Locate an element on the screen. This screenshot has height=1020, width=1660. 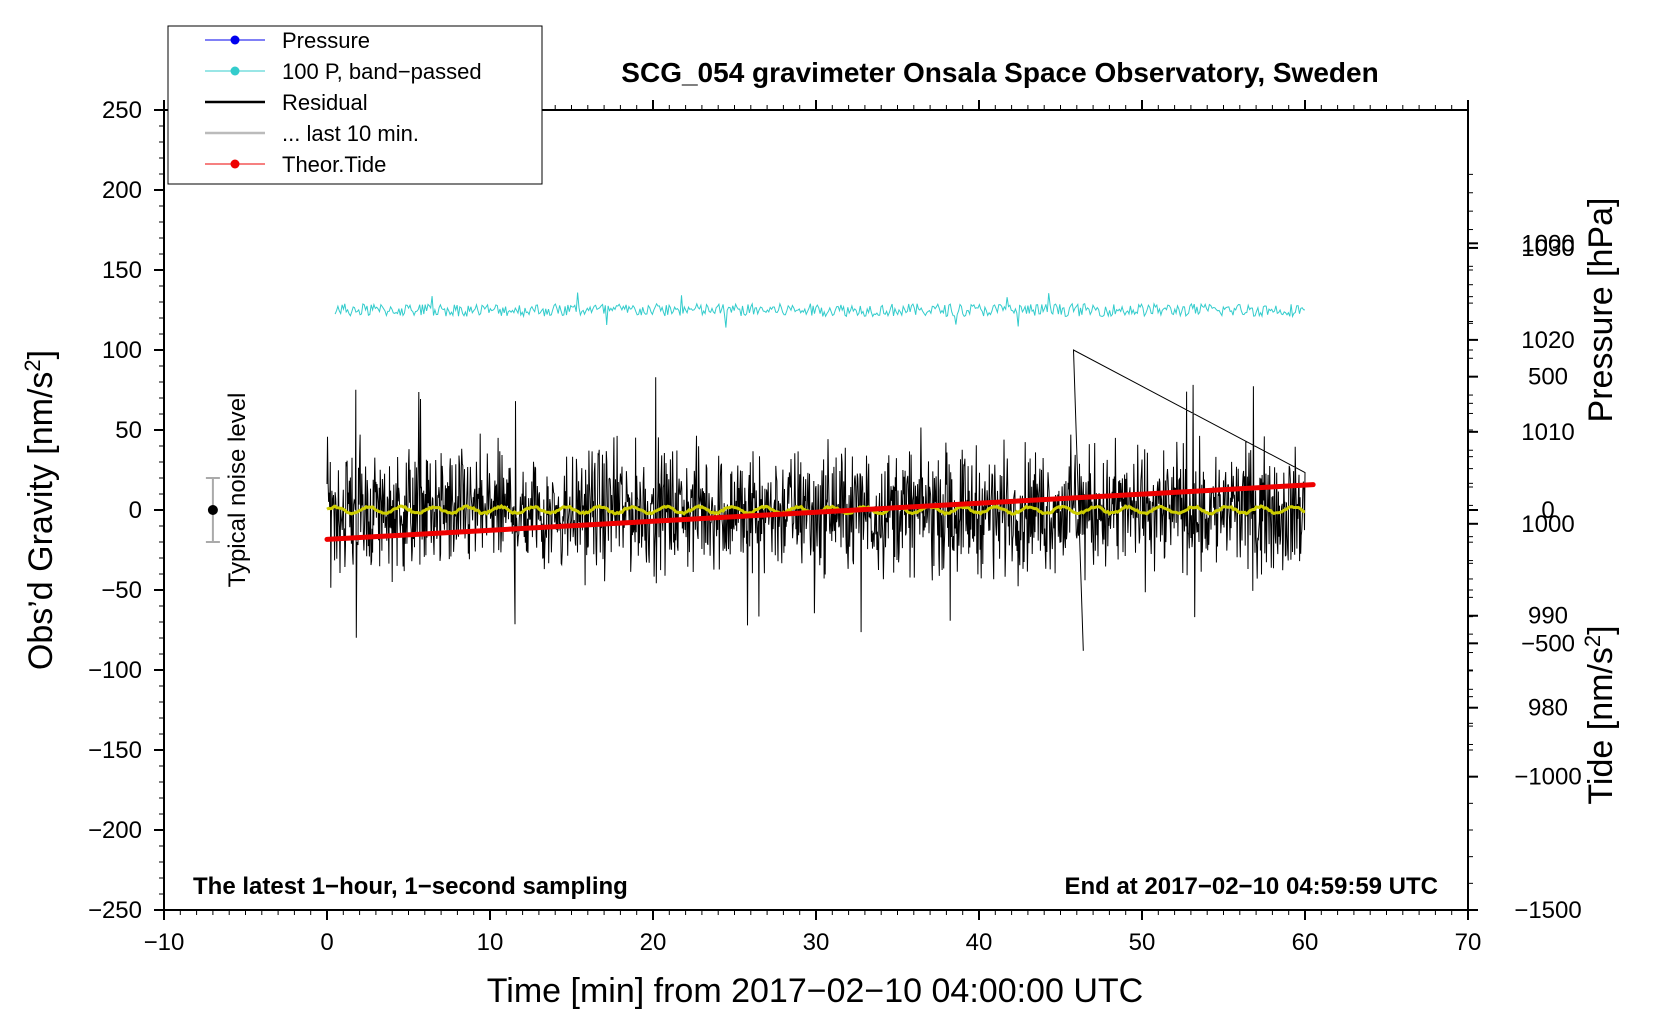
y-axis-label-pressure: Pressure [hPa] is located at coordinates (1601, 310).